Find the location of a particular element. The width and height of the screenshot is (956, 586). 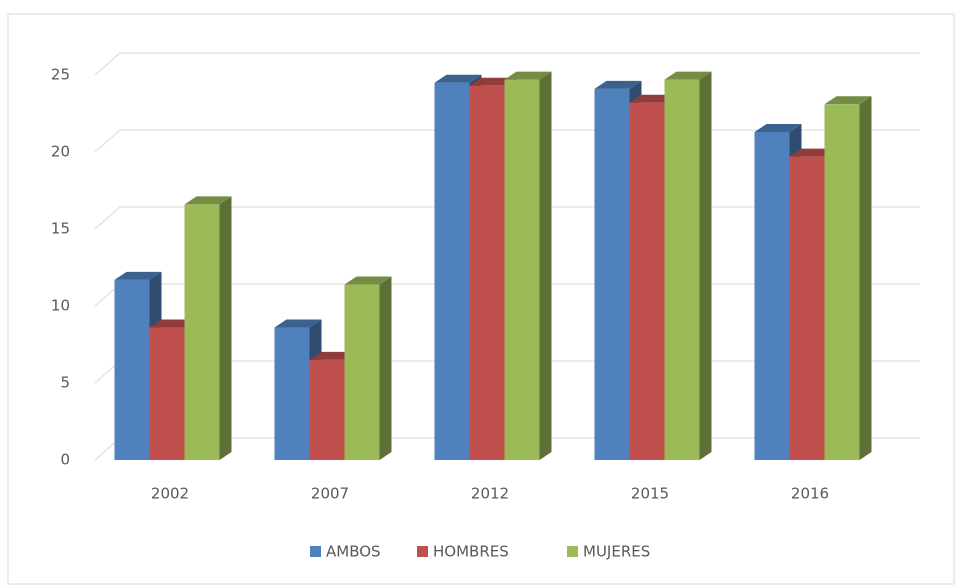

y-tick-label: 20 is located at coordinates (60, 152).